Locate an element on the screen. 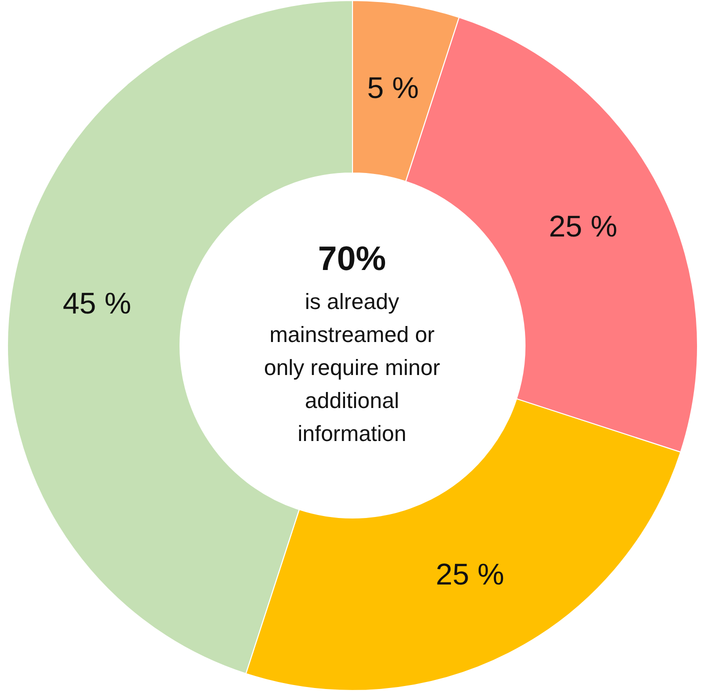 The image size is (705, 691). data-label: 5 % is located at coordinates (393, 89).